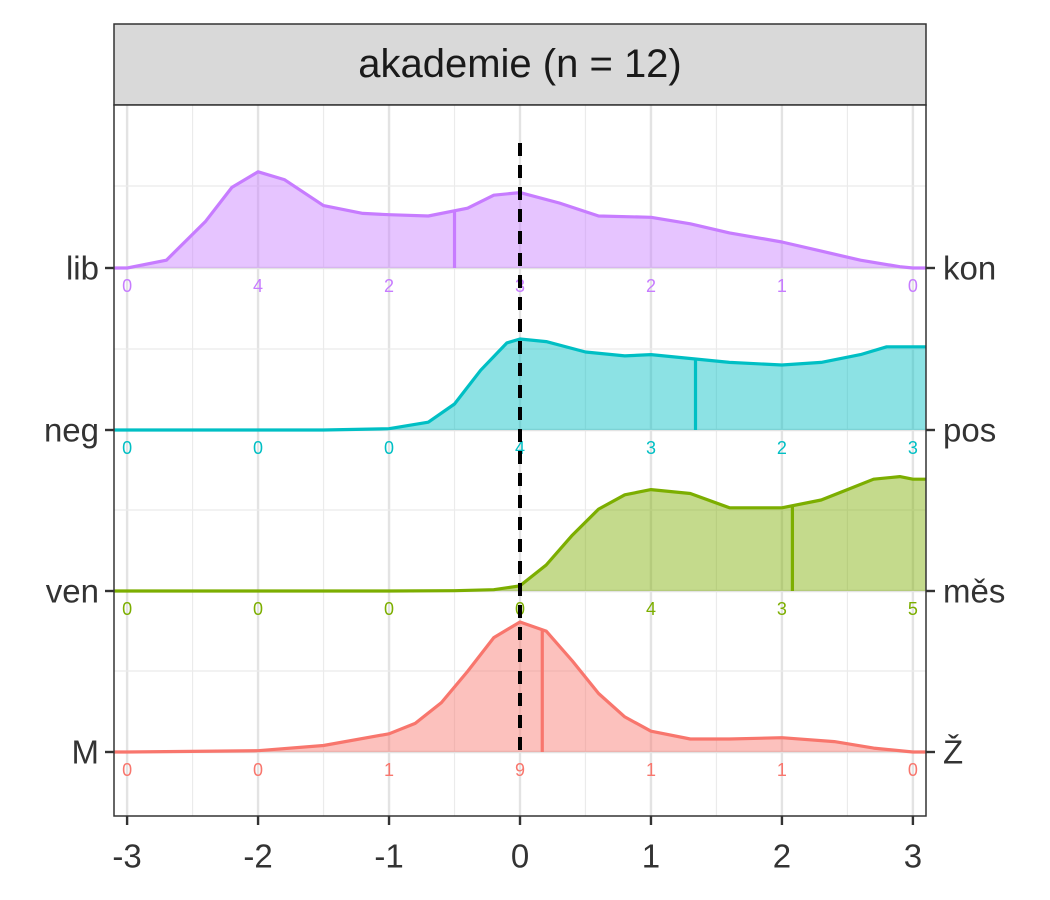 Image resolution: width=1050 pixels, height=900 pixels. Describe the element at coordinates (969, 268) in the screenshot. I see `right-category-label: kon` at that location.